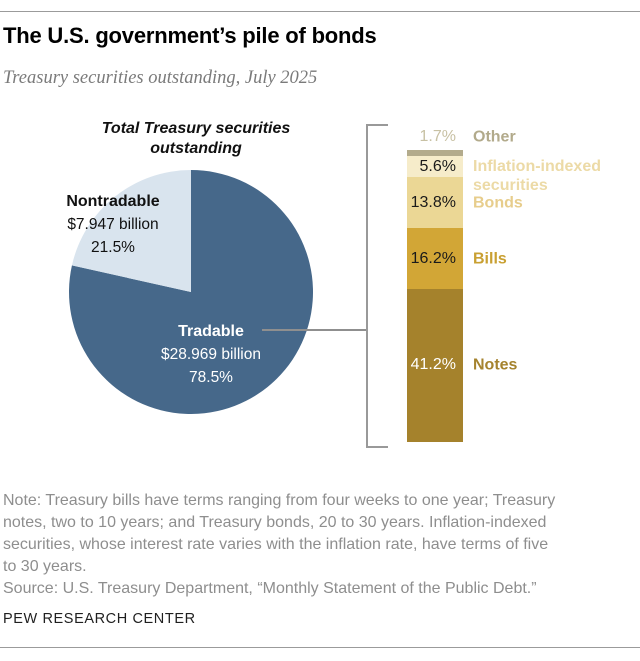 Image resolution: width=640 pixels, height=661 pixels. I want to click on tradable-label: Tradable, so click(211, 331).